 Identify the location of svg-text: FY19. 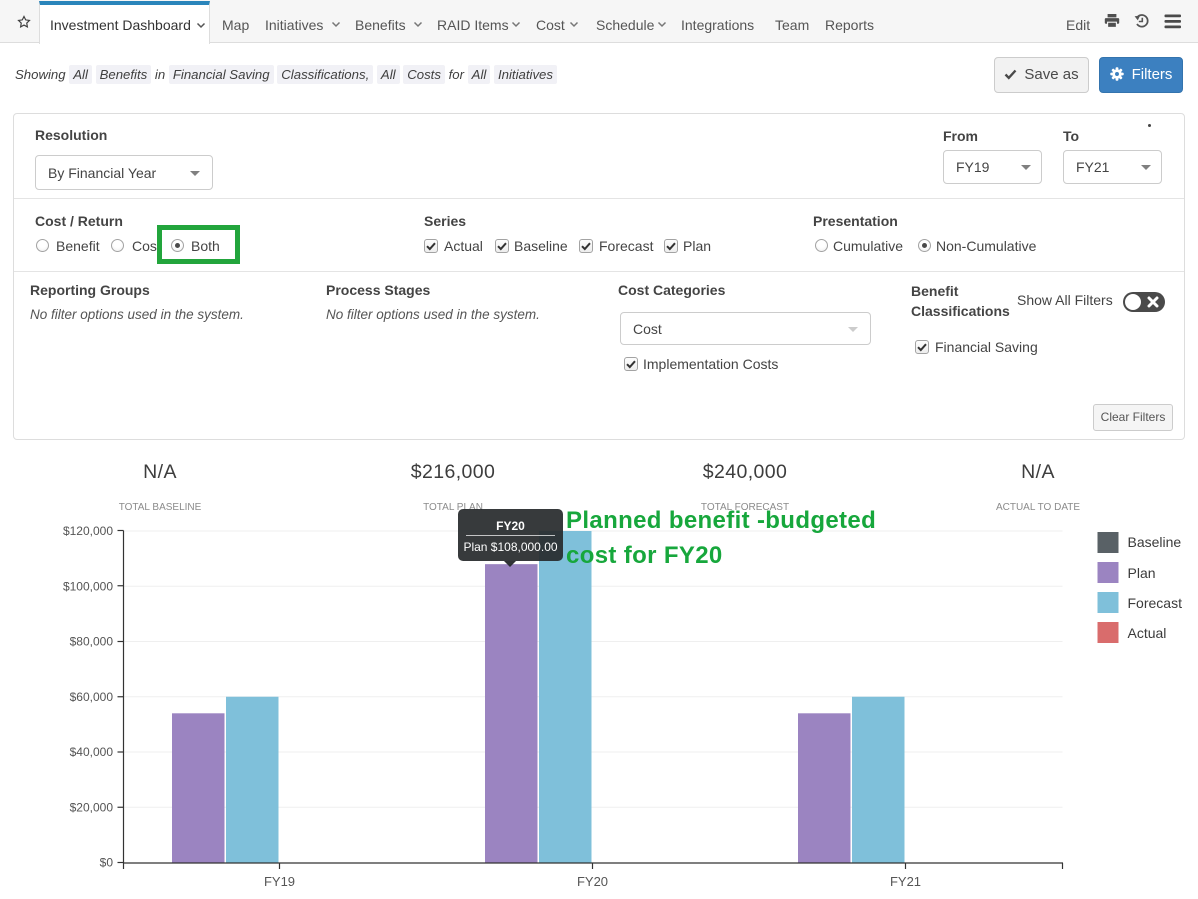
(279, 881).